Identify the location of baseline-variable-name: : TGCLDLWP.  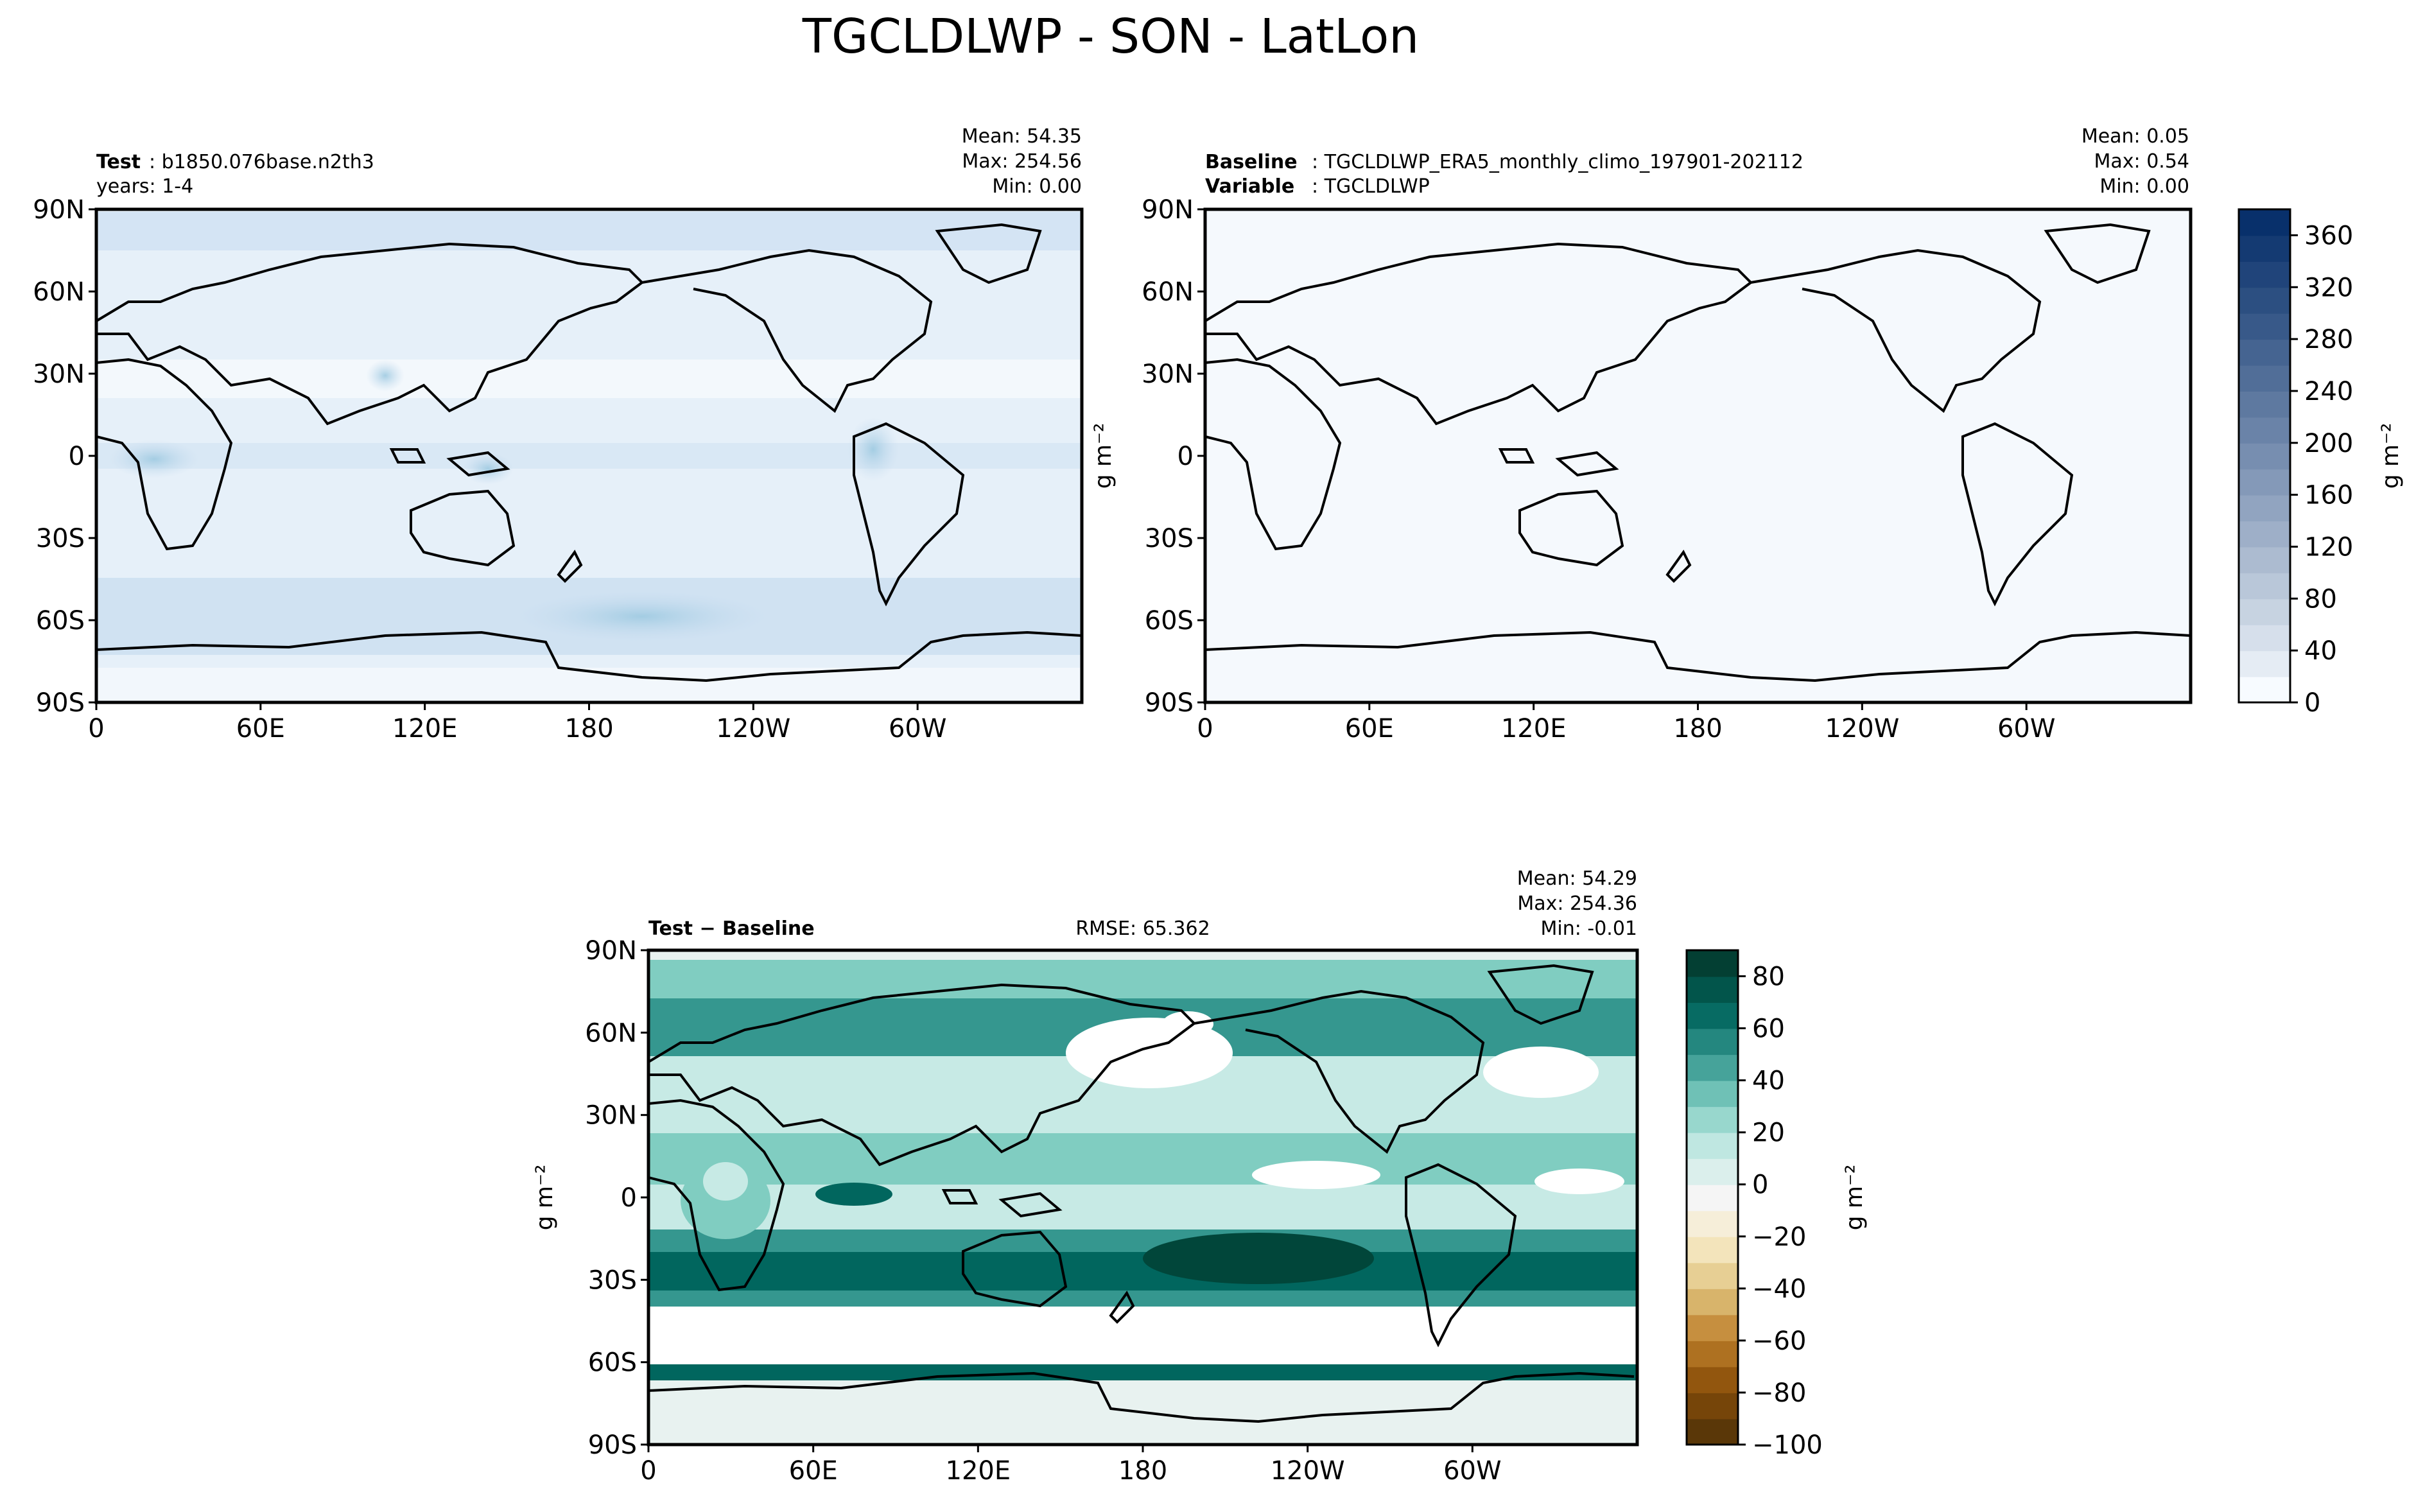
(1371, 186).